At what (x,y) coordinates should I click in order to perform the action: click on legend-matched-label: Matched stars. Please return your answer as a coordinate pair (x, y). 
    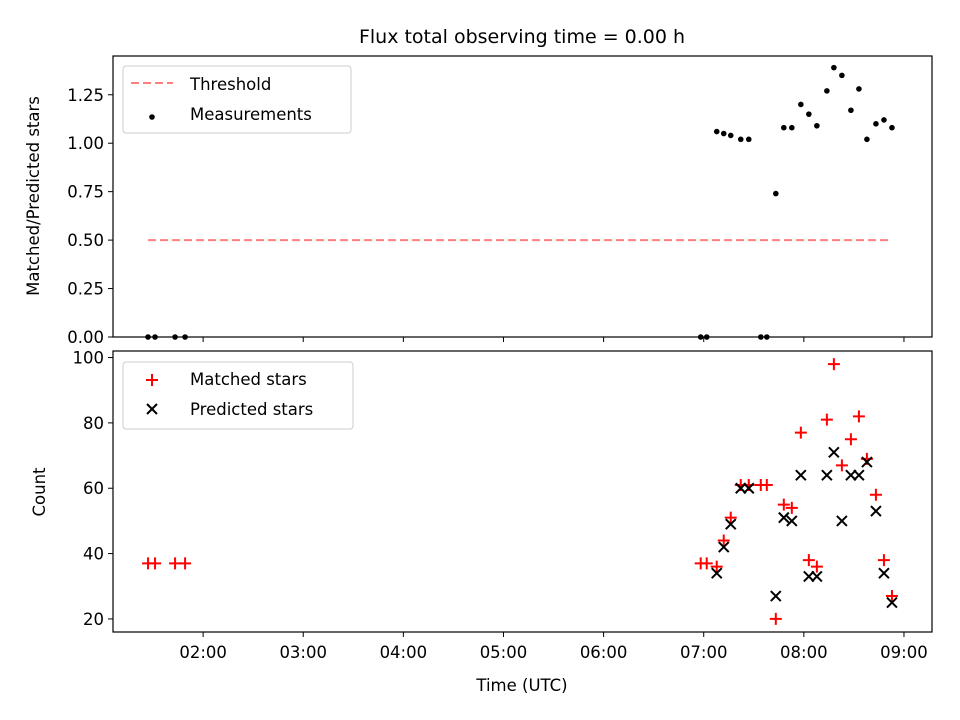
    Looking at the image, I should click on (248, 379).